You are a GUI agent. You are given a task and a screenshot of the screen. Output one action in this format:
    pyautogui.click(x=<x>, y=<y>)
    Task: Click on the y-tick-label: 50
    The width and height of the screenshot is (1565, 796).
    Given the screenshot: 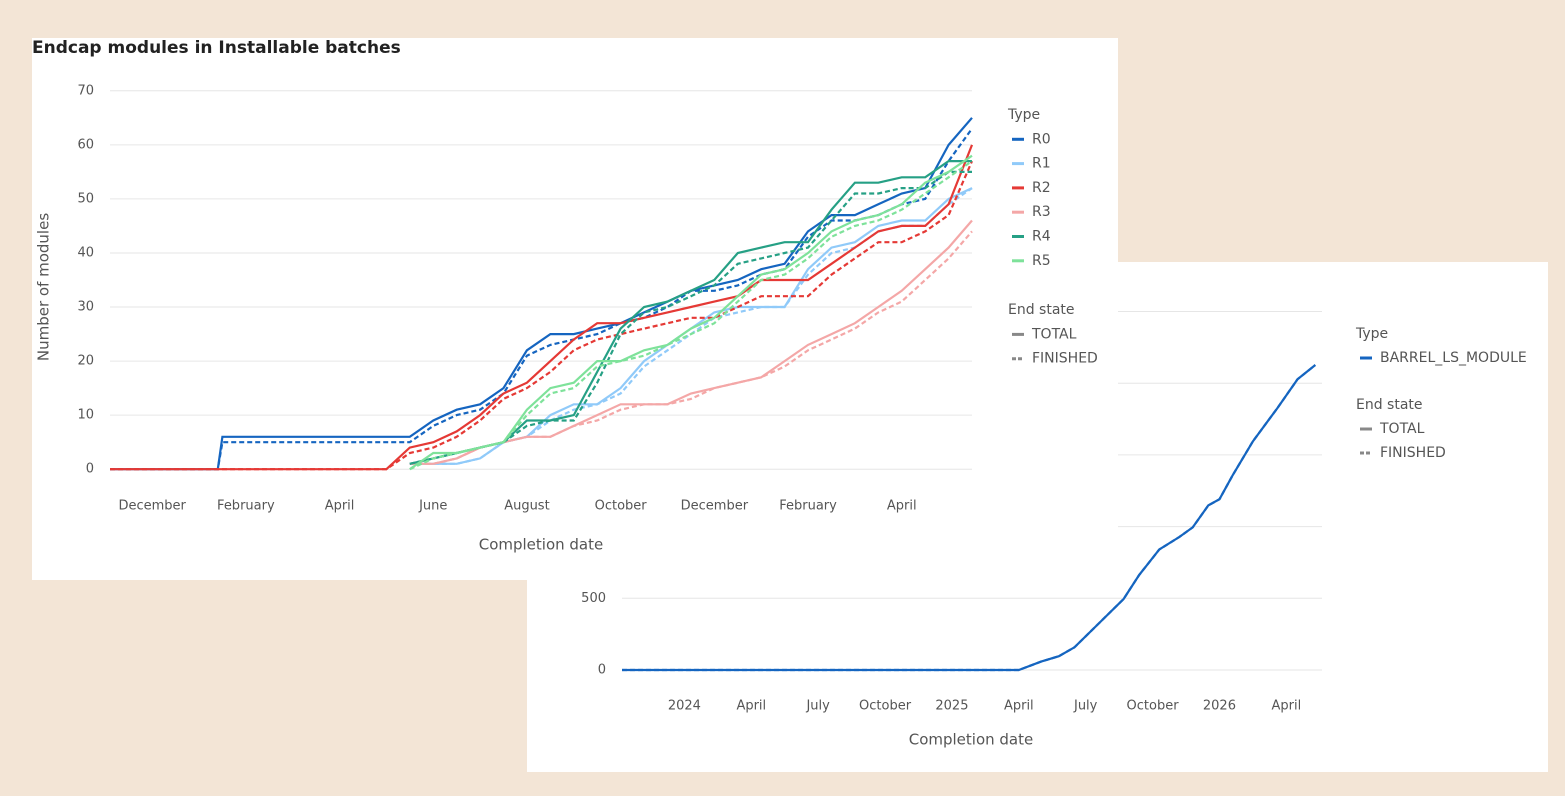 What is the action you would take?
    pyautogui.click(x=85, y=198)
    